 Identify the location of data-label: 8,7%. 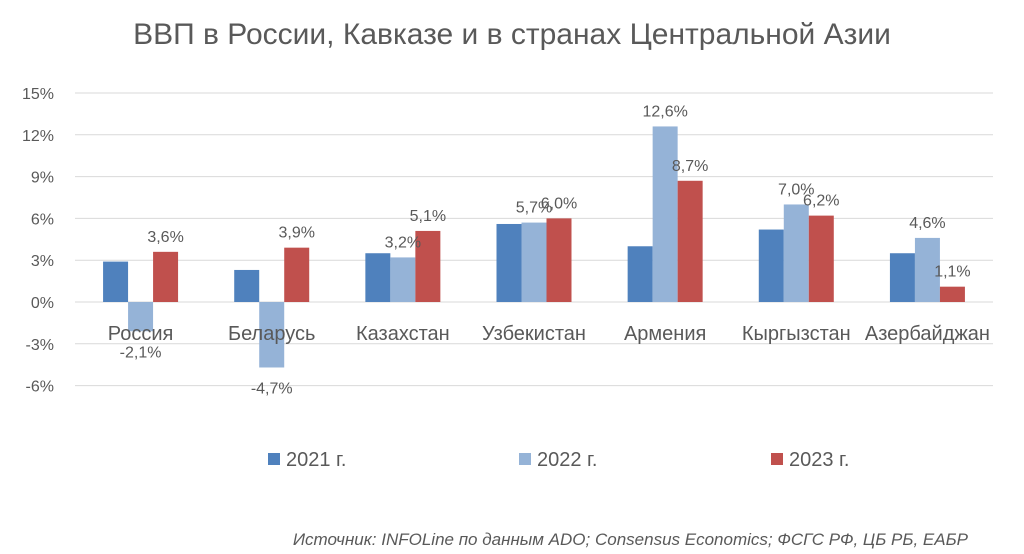
(690, 166).